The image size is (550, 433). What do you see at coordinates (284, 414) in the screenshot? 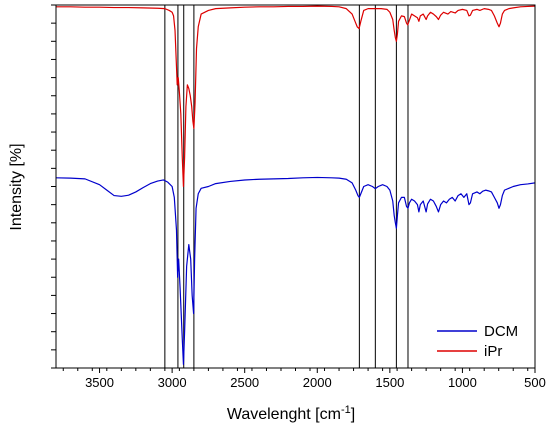
I see `x-axis-title-main: Wavelenght [cm` at bounding box center [284, 414].